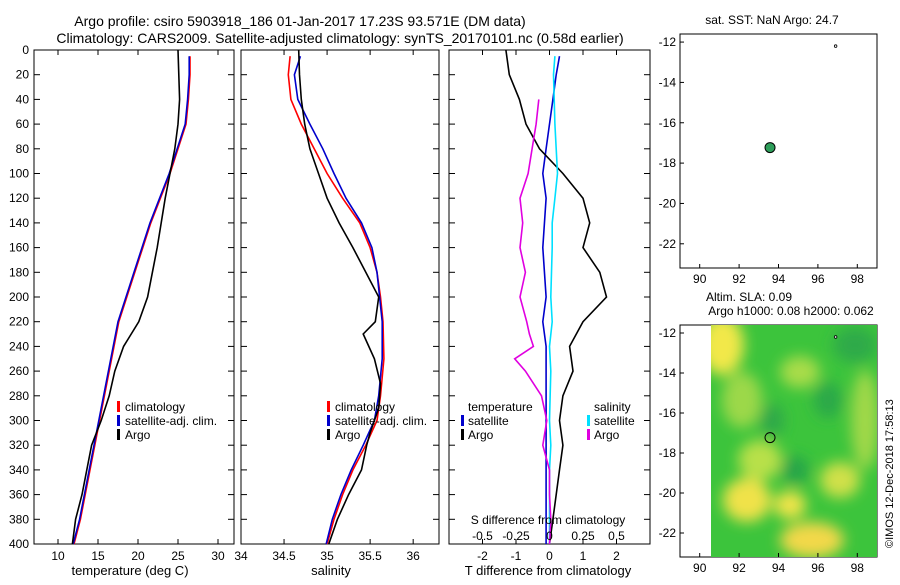 The image size is (900, 585). I want to click on sla-map: 90 92 94 96 98 -12 -14 -16 -18 -20 -22, so click(762, 450).